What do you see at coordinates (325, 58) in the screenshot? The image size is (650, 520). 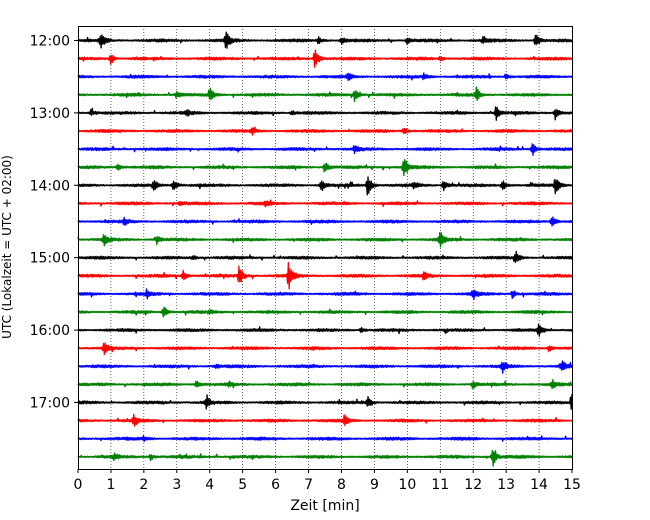 I see `trace-12:15` at bounding box center [325, 58].